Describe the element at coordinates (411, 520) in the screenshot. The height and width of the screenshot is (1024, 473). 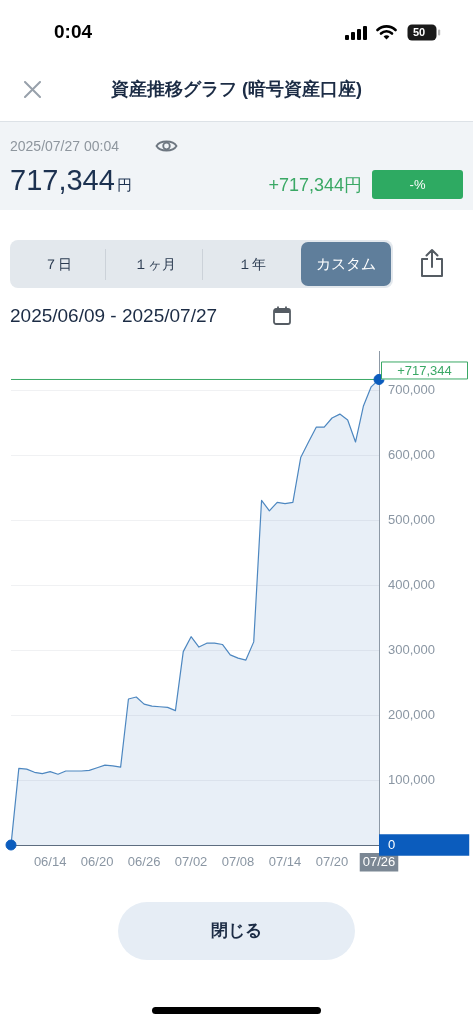
I see `y-tick-label: 500,000` at that location.